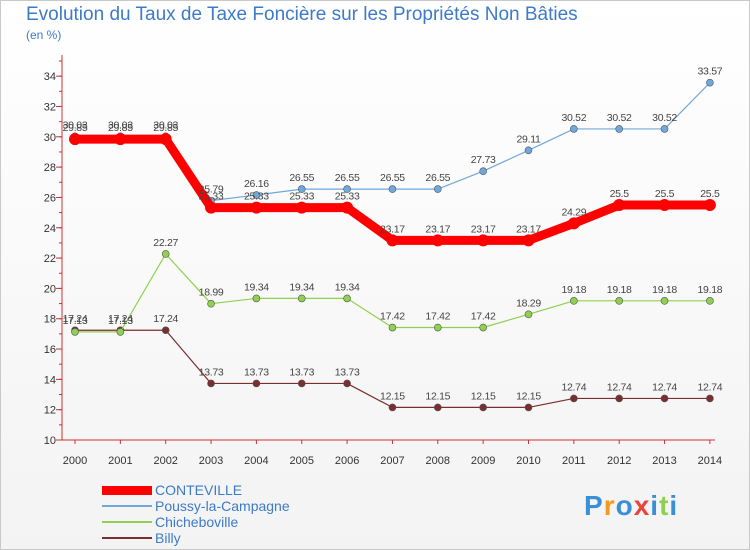  I want to click on y-tick-label: 34, so click(50, 77).